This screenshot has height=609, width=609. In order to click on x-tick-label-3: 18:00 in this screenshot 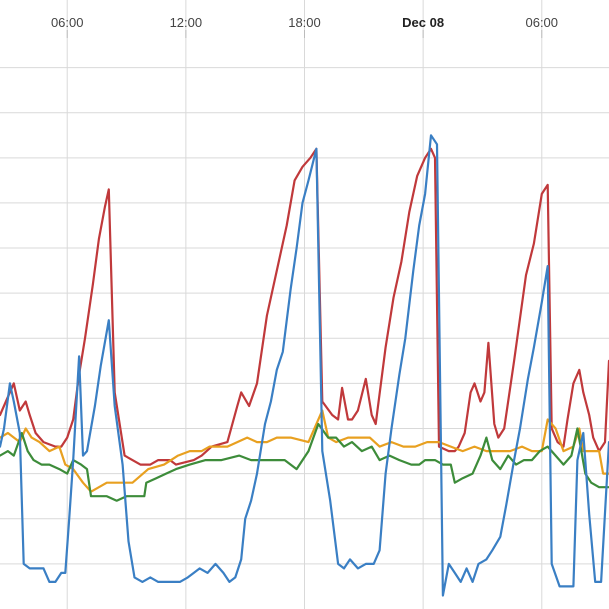, I will do `click(304, 22)`.